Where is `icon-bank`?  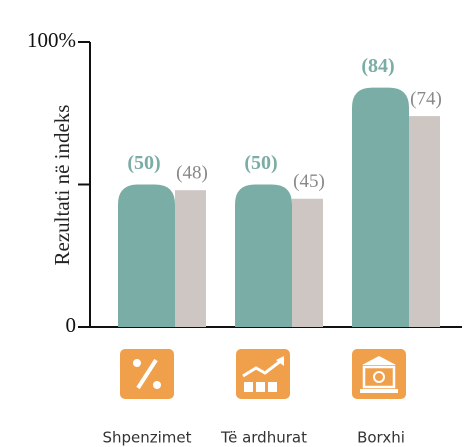 icon-bank is located at coordinates (379, 374).